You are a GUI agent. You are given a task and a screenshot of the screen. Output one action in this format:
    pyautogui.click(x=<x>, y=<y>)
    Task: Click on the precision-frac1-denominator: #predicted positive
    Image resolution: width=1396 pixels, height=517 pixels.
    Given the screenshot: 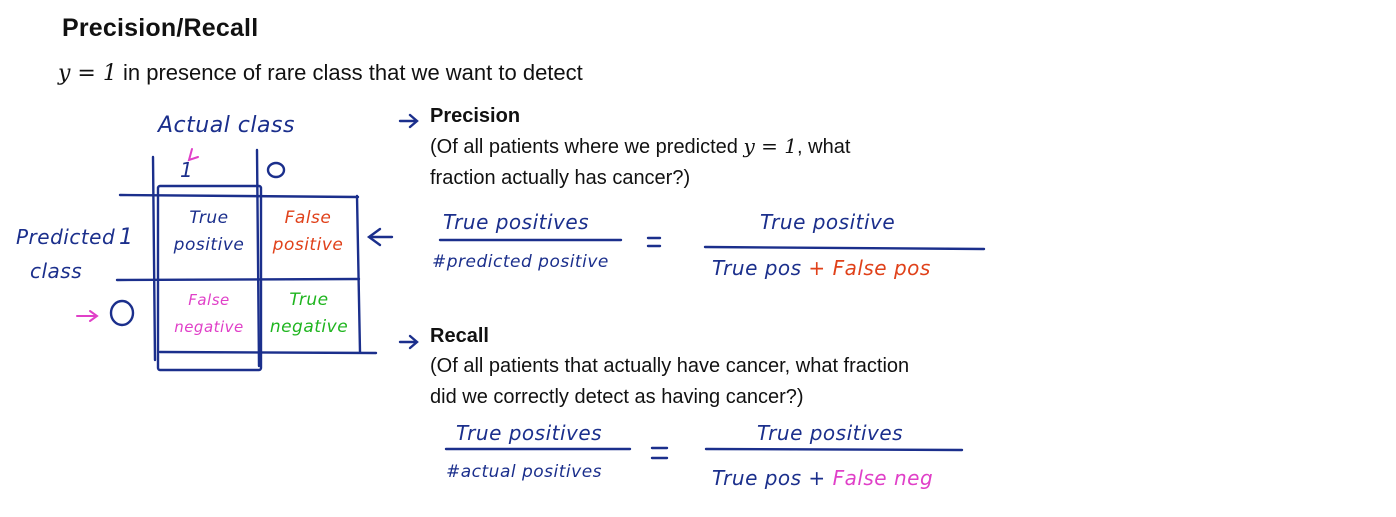 What is the action you would take?
    pyautogui.click(x=520, y=262)
    